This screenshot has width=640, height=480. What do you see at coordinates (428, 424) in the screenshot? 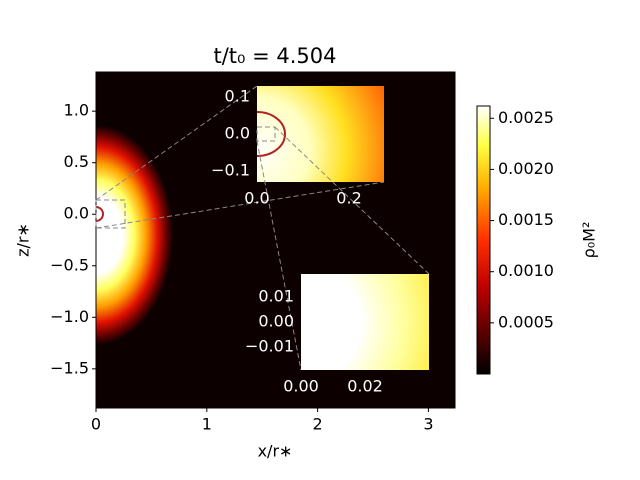
I see `x-tick-label: 3` at bounding box center [428, 424].